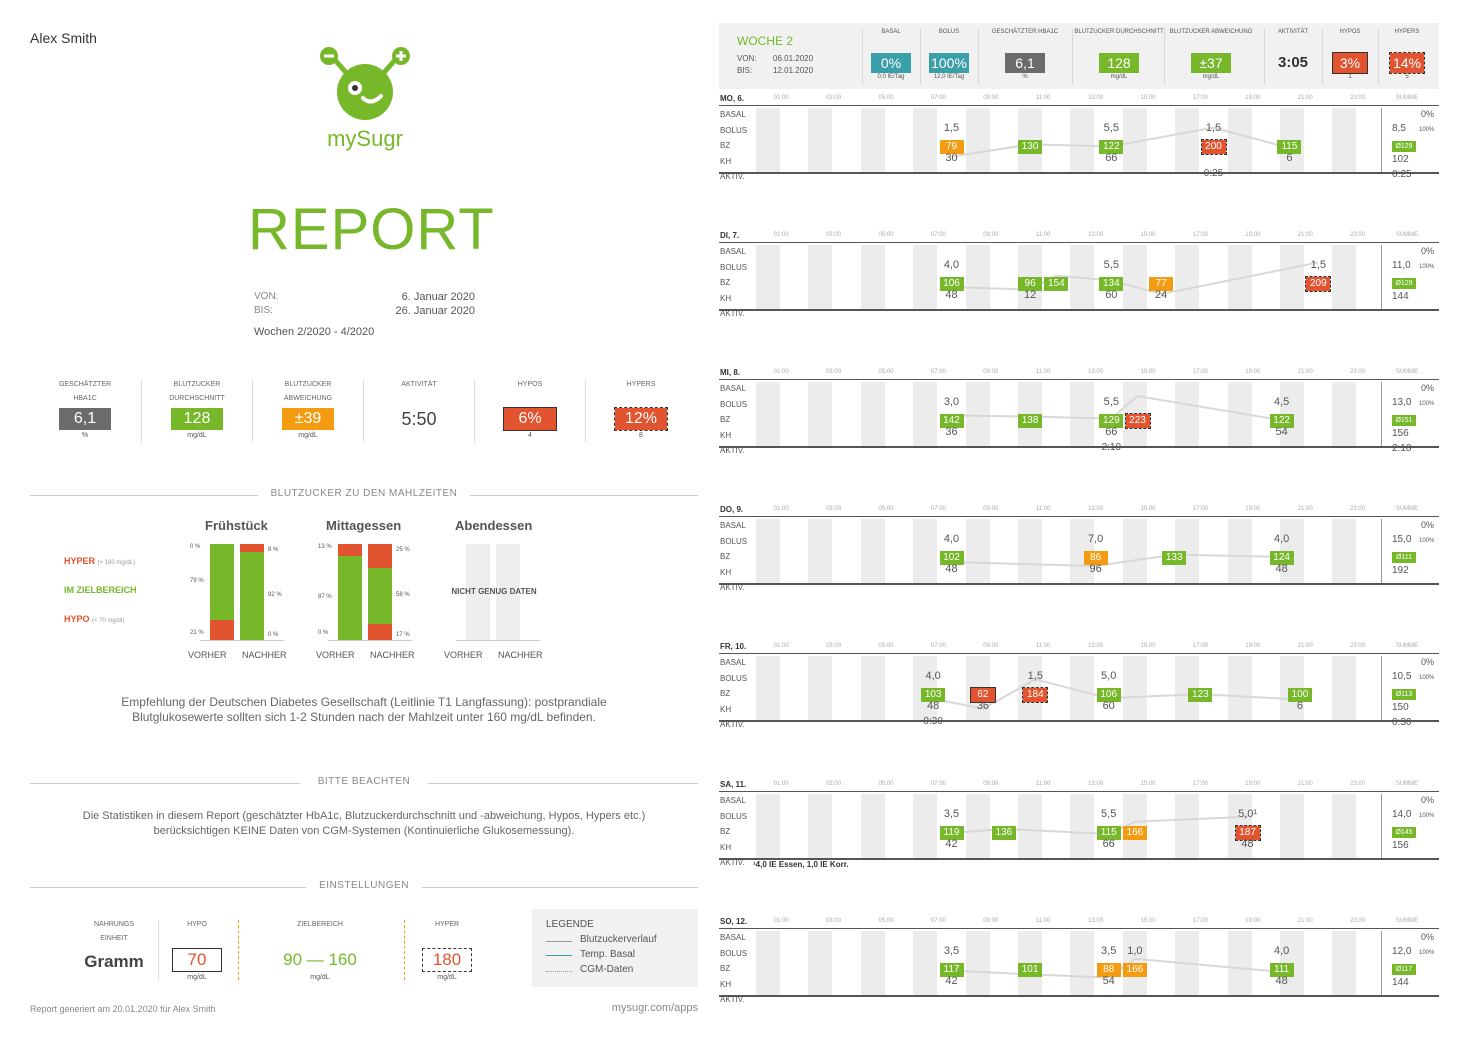 The image size is (1460, 1043). I want to click on week-stat-unit: 5, so click(1407, 77).